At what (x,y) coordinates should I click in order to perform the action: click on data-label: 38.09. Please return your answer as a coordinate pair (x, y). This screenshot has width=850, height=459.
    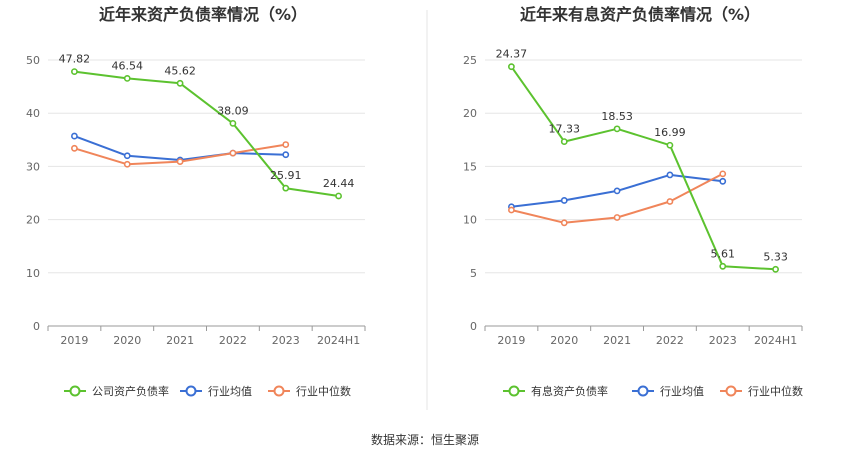
    Looking at the image, I should click on (233, 110).